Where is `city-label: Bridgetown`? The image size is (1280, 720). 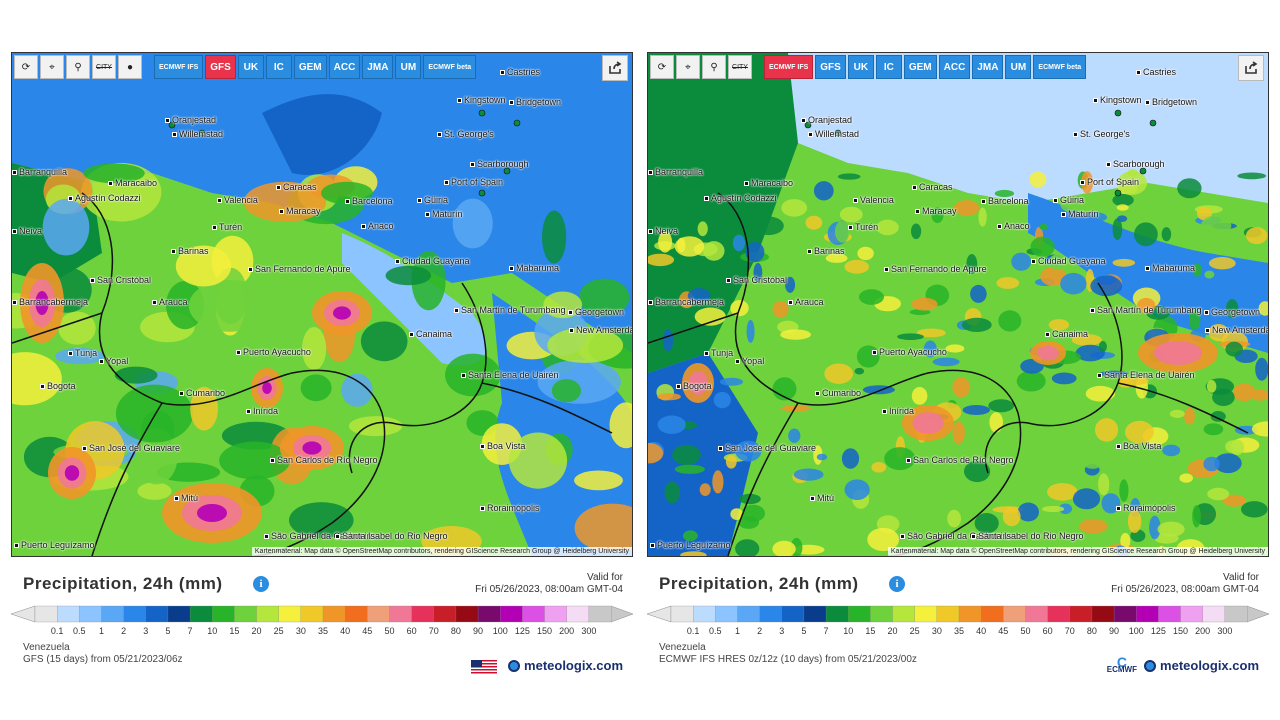 city-label: Bridgetown is located at coordinates (1171, 102).